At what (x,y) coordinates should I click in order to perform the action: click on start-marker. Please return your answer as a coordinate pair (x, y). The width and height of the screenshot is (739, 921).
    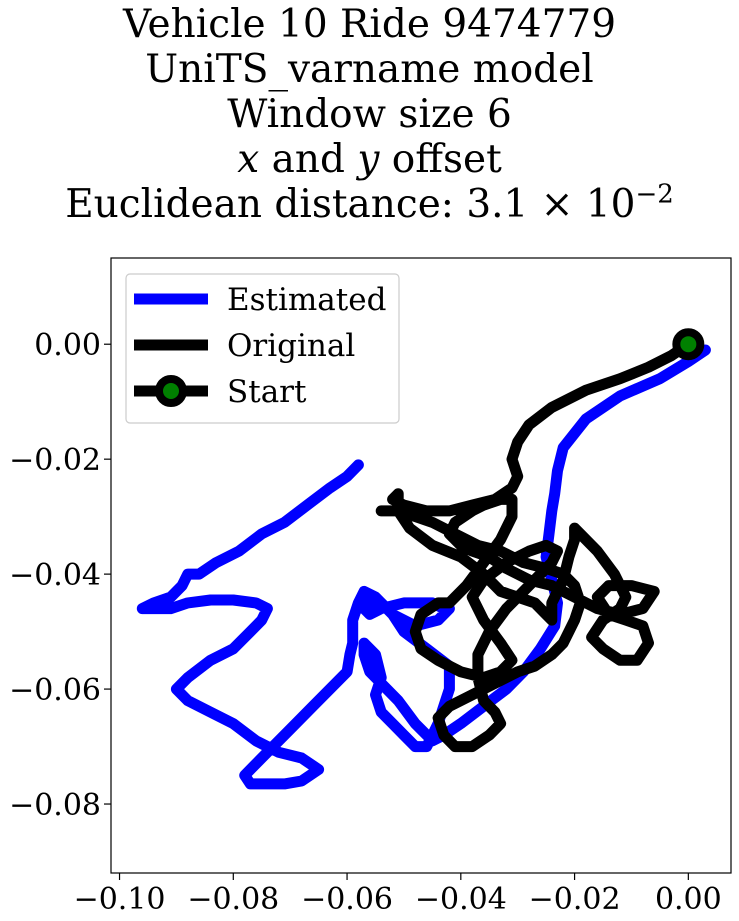
    Looking at the image, I should click on (688, 344).